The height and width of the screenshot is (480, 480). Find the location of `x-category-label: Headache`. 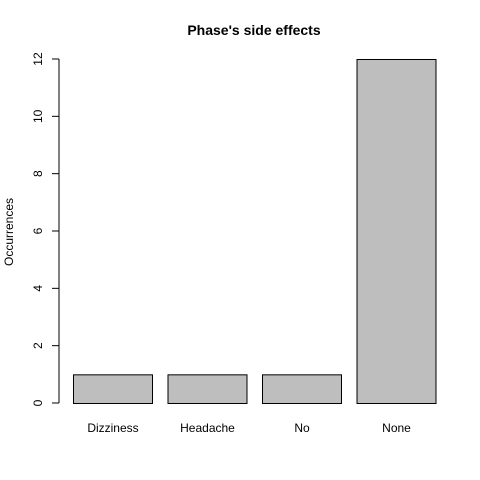

x-category-label: Headache is located at coordinates (207, 428).